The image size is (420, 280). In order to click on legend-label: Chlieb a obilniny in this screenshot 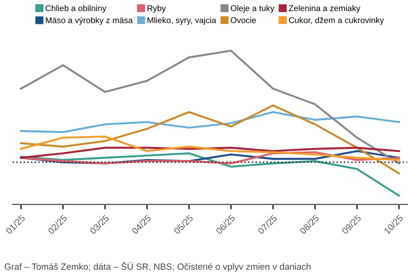, I will do `click(76, 9)`.